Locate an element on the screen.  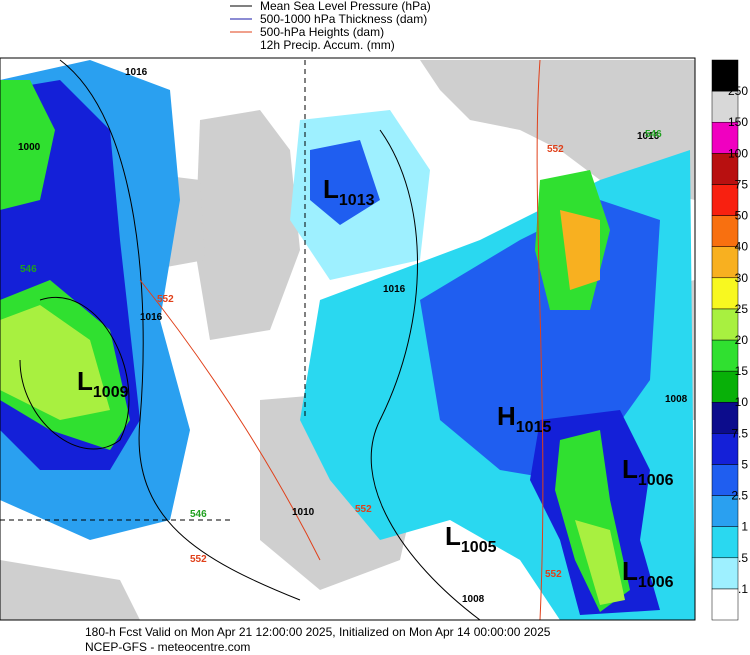
center-value: 1013 is located at coordinates (357, 200).